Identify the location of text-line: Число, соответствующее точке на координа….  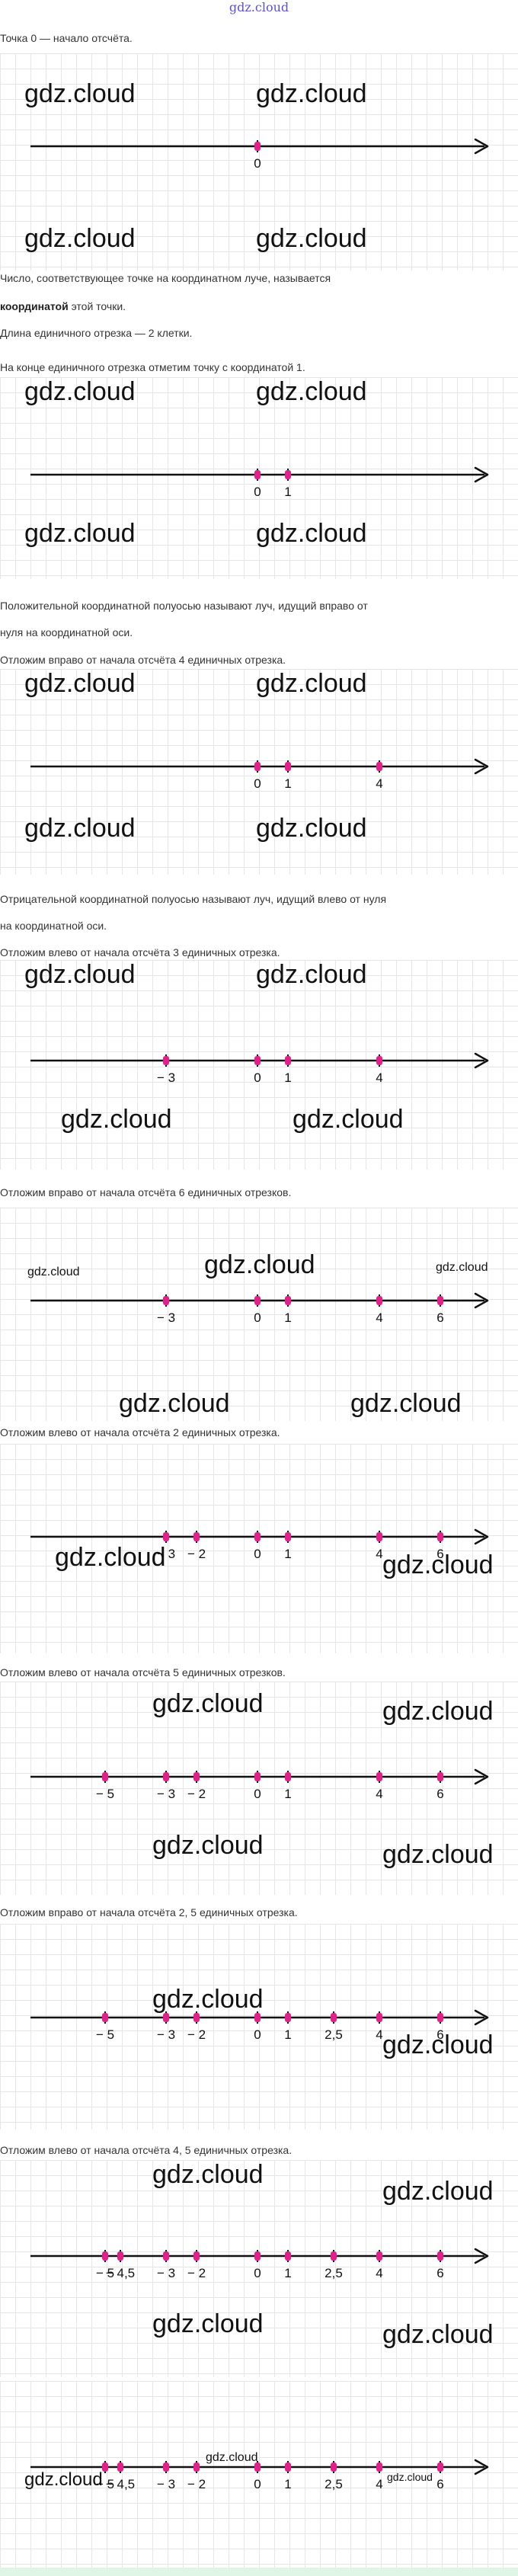
(165, 278).